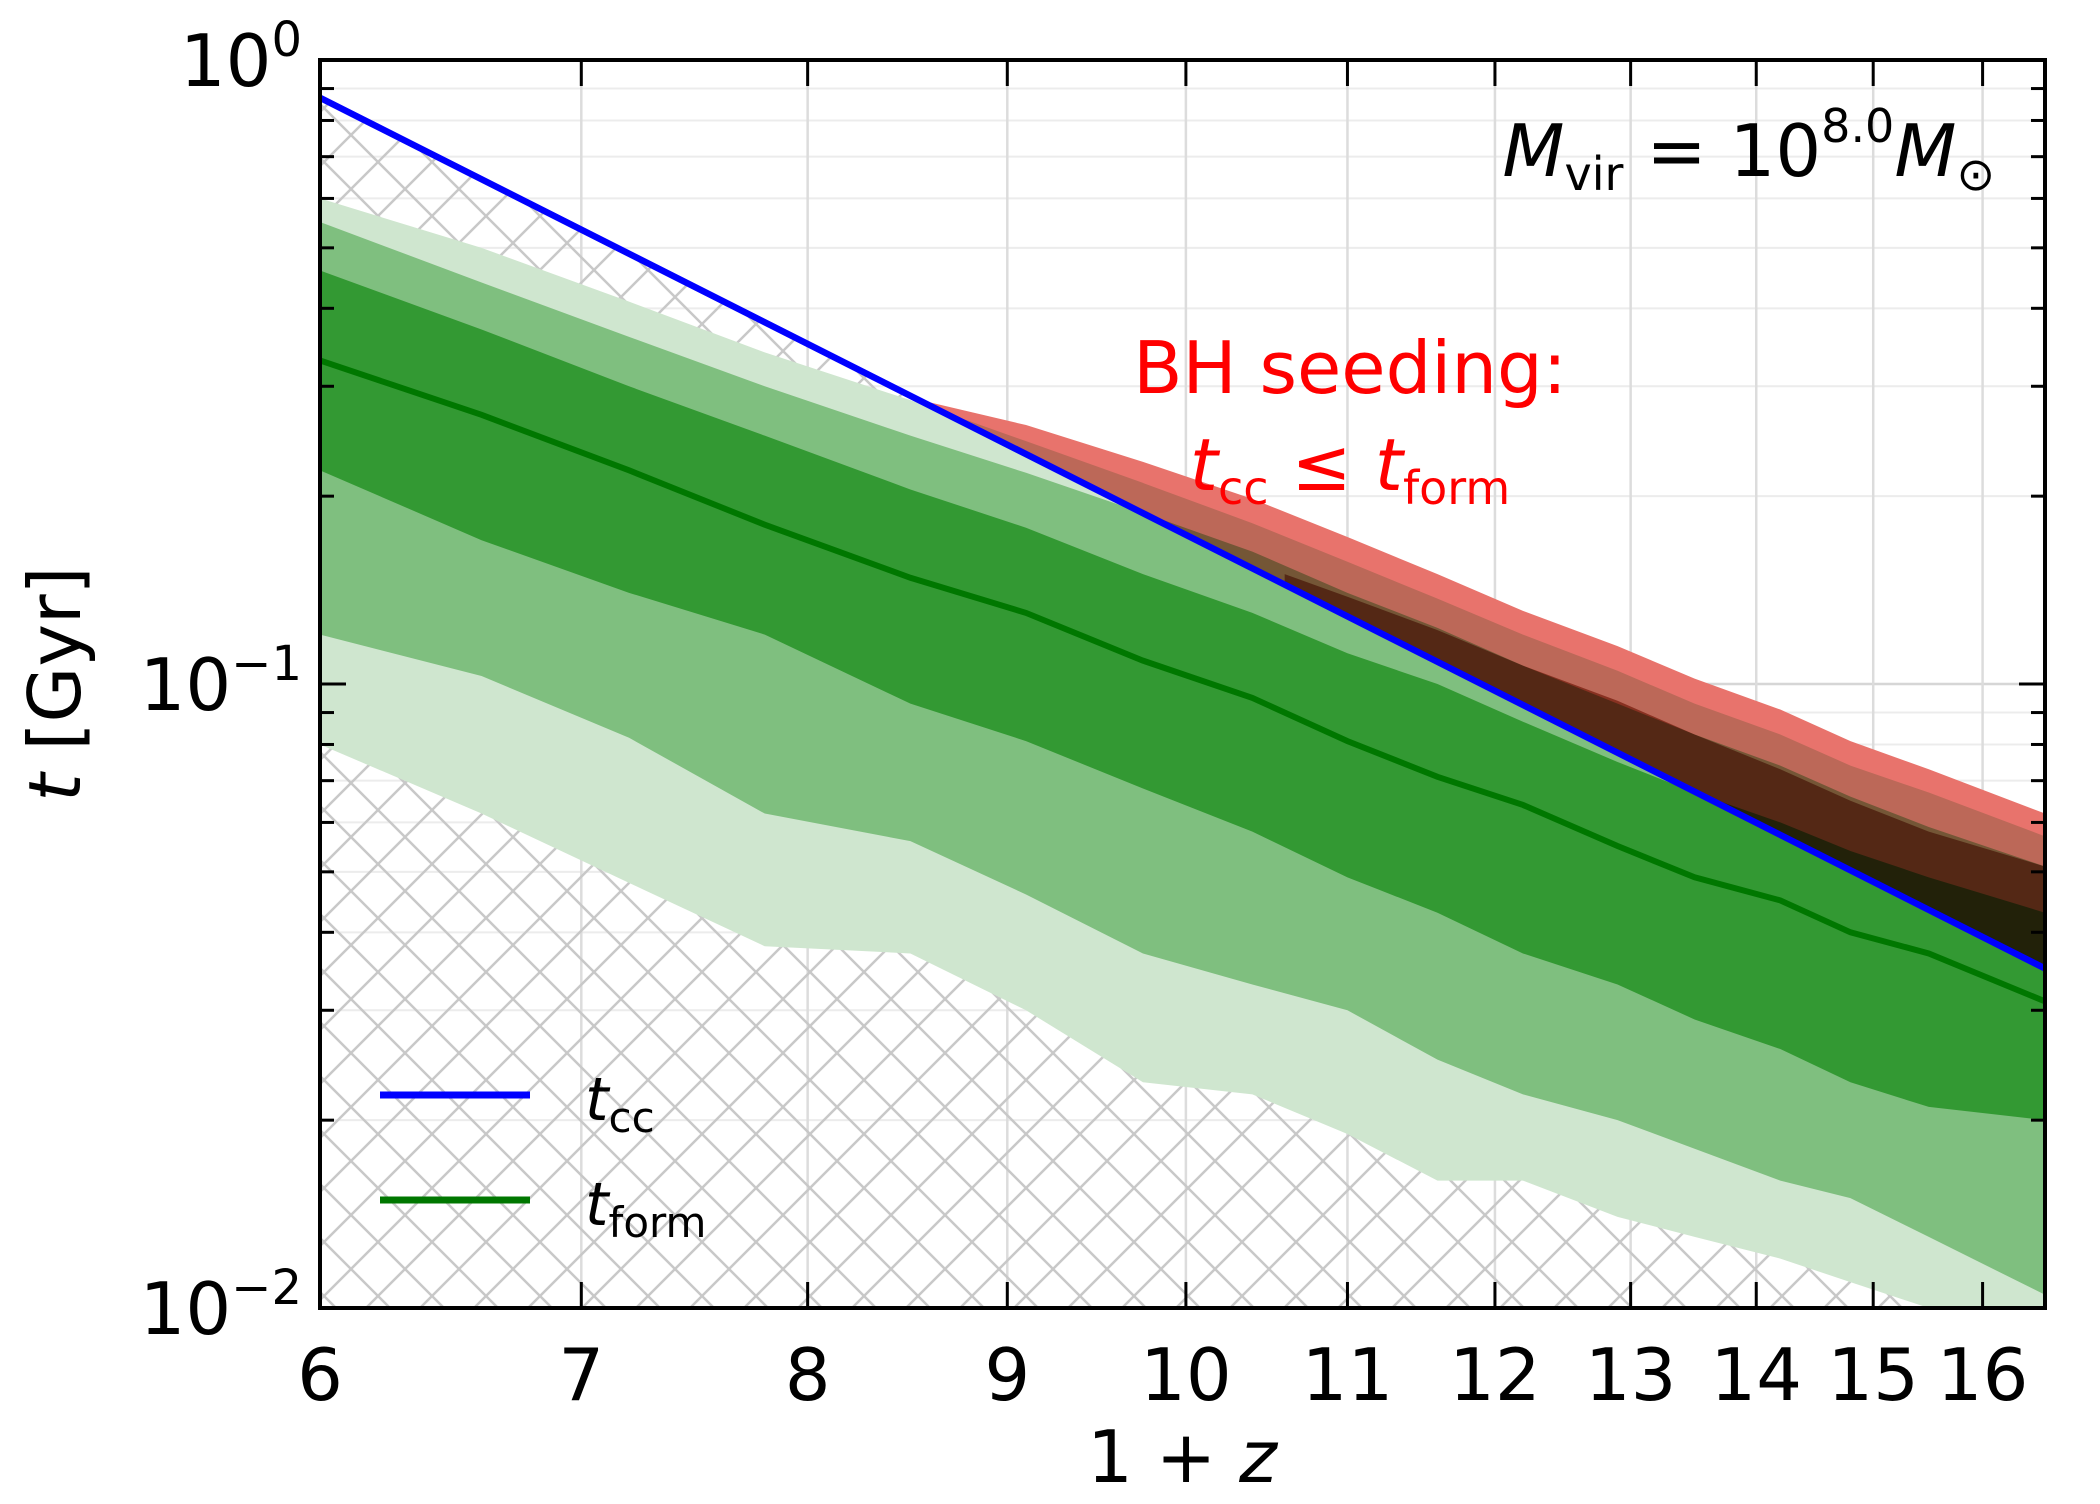  Describe the element at coordinates (221, 681) in the screenshot. I see `y-tick-label: 10⁻¹` at that location.